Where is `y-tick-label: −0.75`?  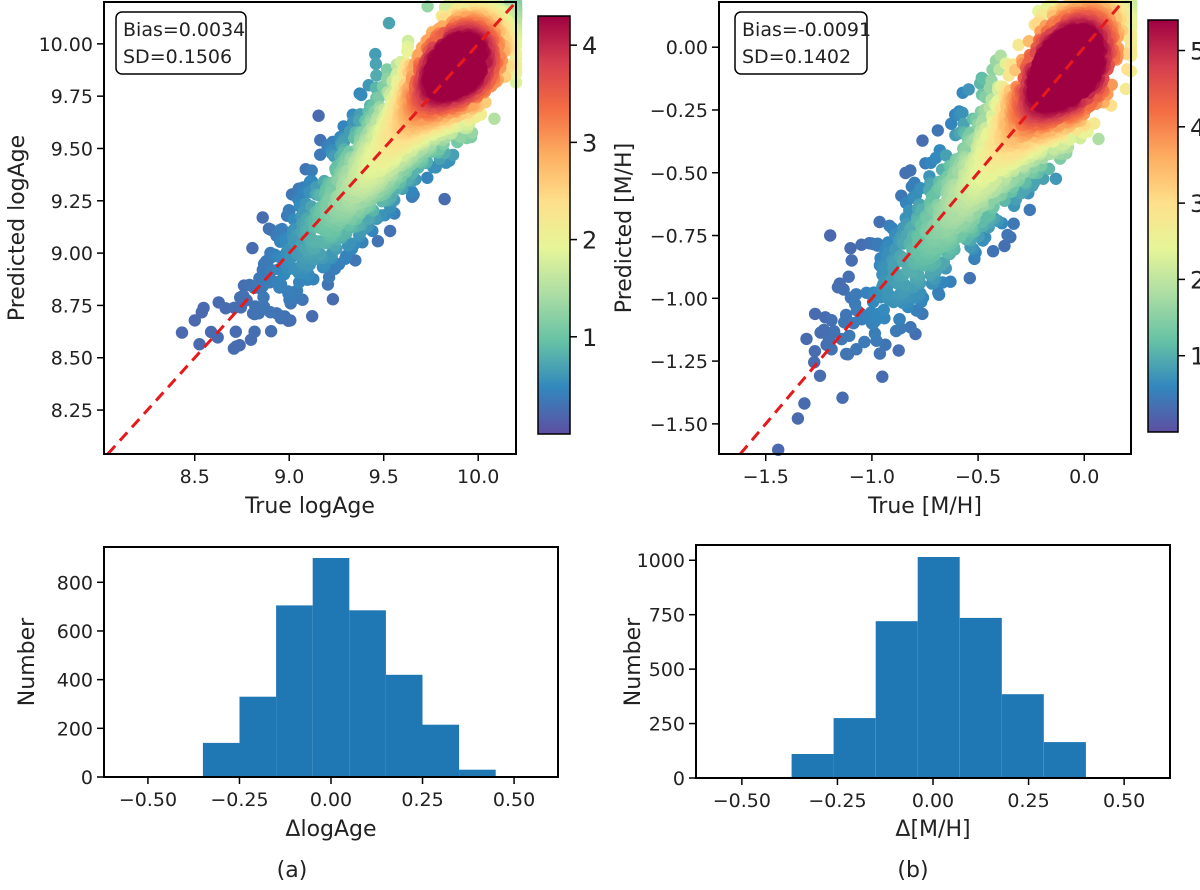 y-tick-label: −0.75 is located at coordinates (679, 237).